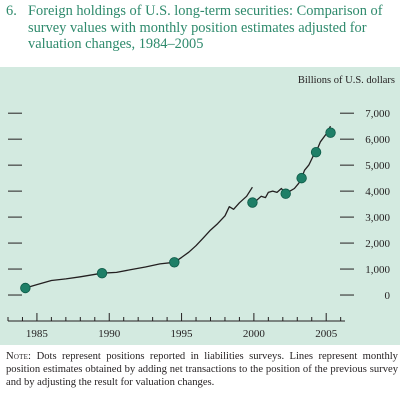 This screenshot has height=418, width=400. What do you see at coordinates (346, 80) in the screenshot?
I see `unit-label: Billions of U.S. dollars` at bounding box center [346, 80].